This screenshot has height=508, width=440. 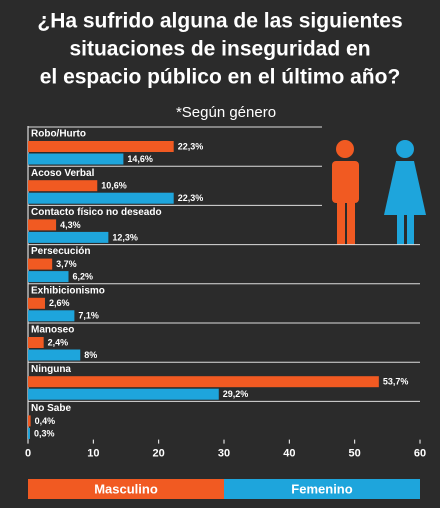 I want to click on value-label: 6,2%, so click(x=83, y=276).